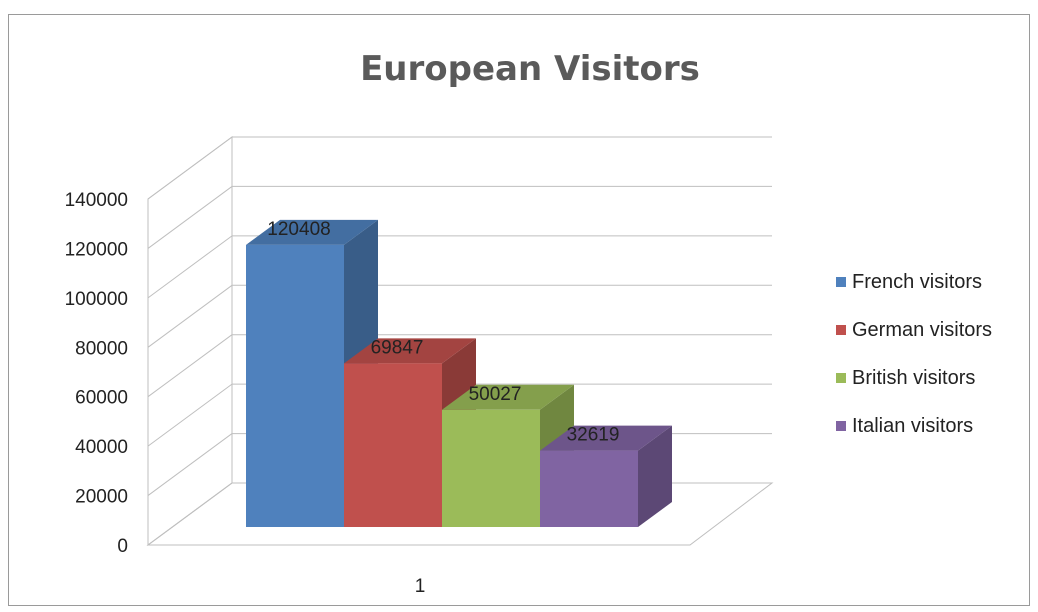  I want to click on data-label: 32619, so click(593, 435).